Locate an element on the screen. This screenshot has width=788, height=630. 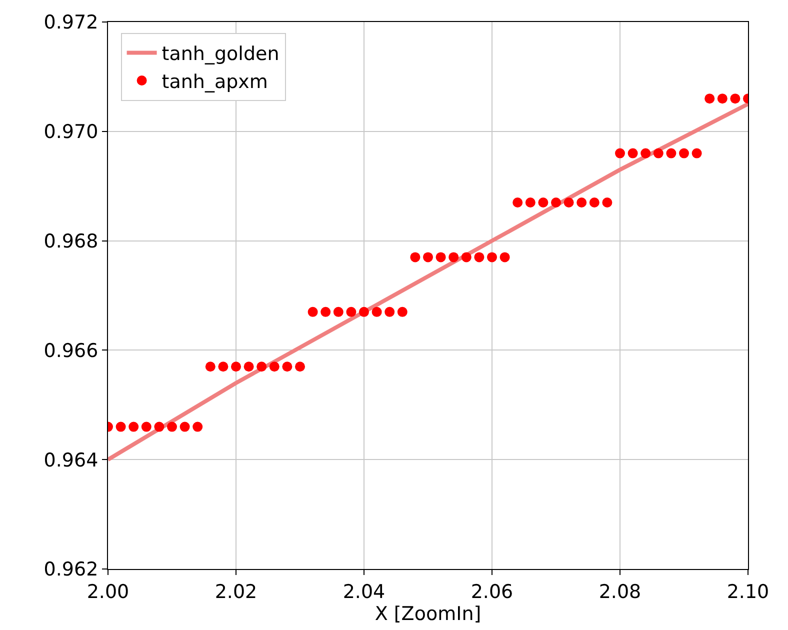
x-tick-label: 2.08 is located at coordinates (620, 591).